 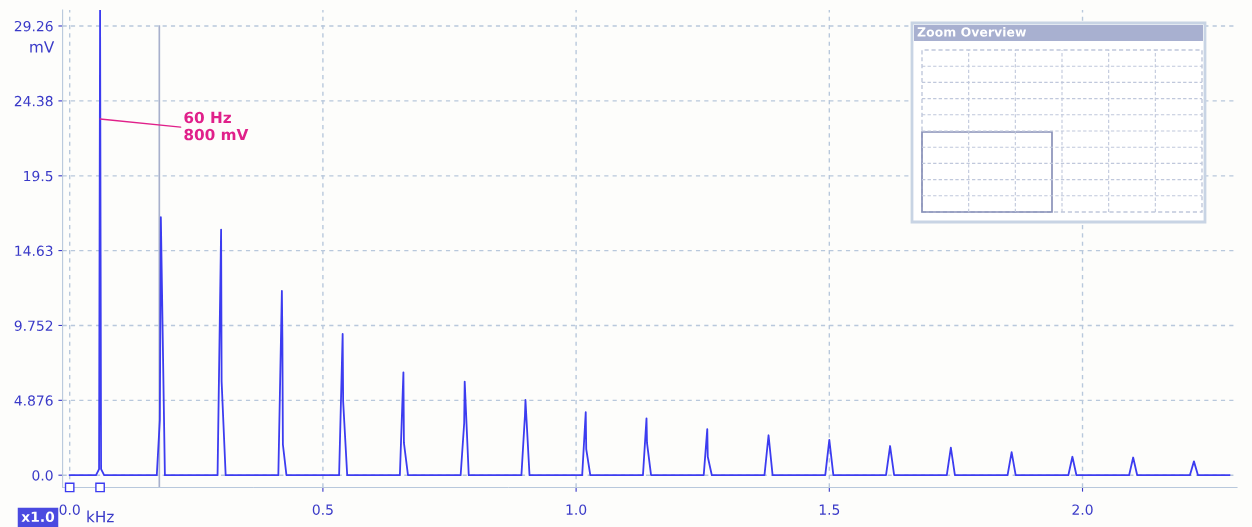 I want to click on y-tick-label: 24.38, so click(x=33, y=101).